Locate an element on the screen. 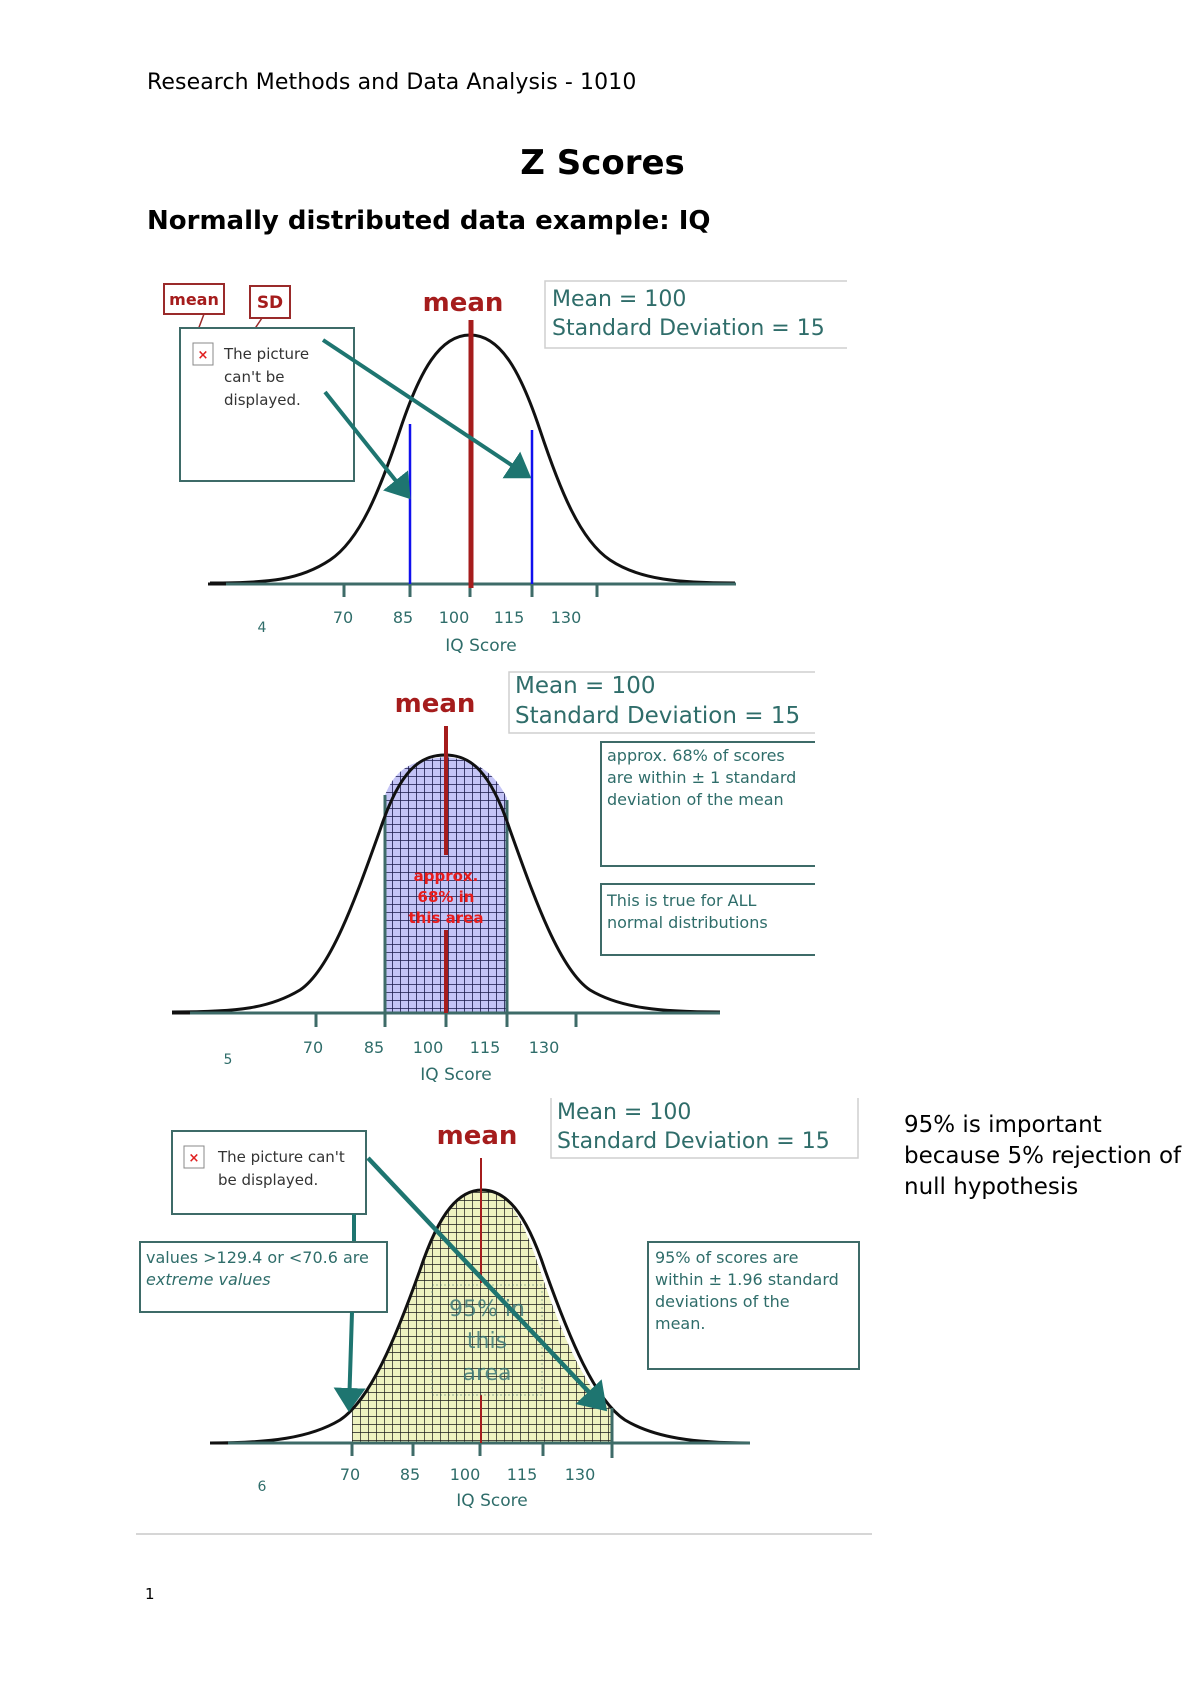 The image size is (1200, 1698). svg-text: 68% in is located at coordinates (446, 897).